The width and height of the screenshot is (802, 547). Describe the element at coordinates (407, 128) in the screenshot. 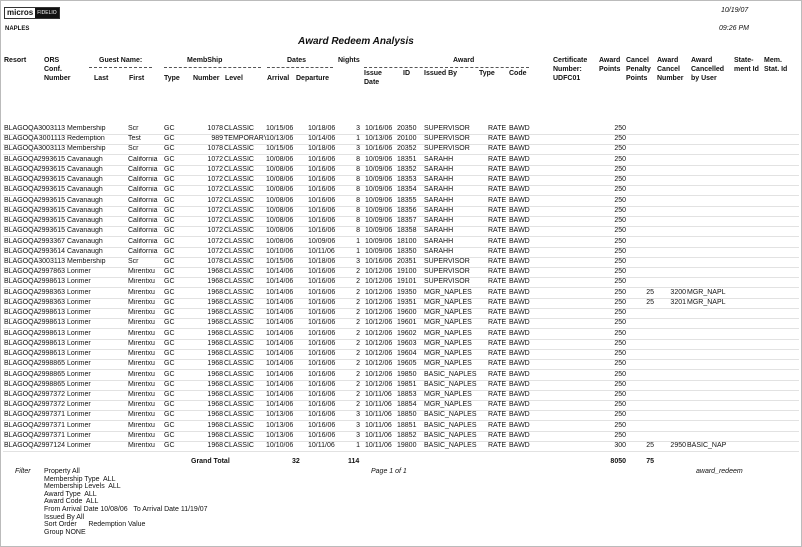

I see `table-cell: 20350` at that location.